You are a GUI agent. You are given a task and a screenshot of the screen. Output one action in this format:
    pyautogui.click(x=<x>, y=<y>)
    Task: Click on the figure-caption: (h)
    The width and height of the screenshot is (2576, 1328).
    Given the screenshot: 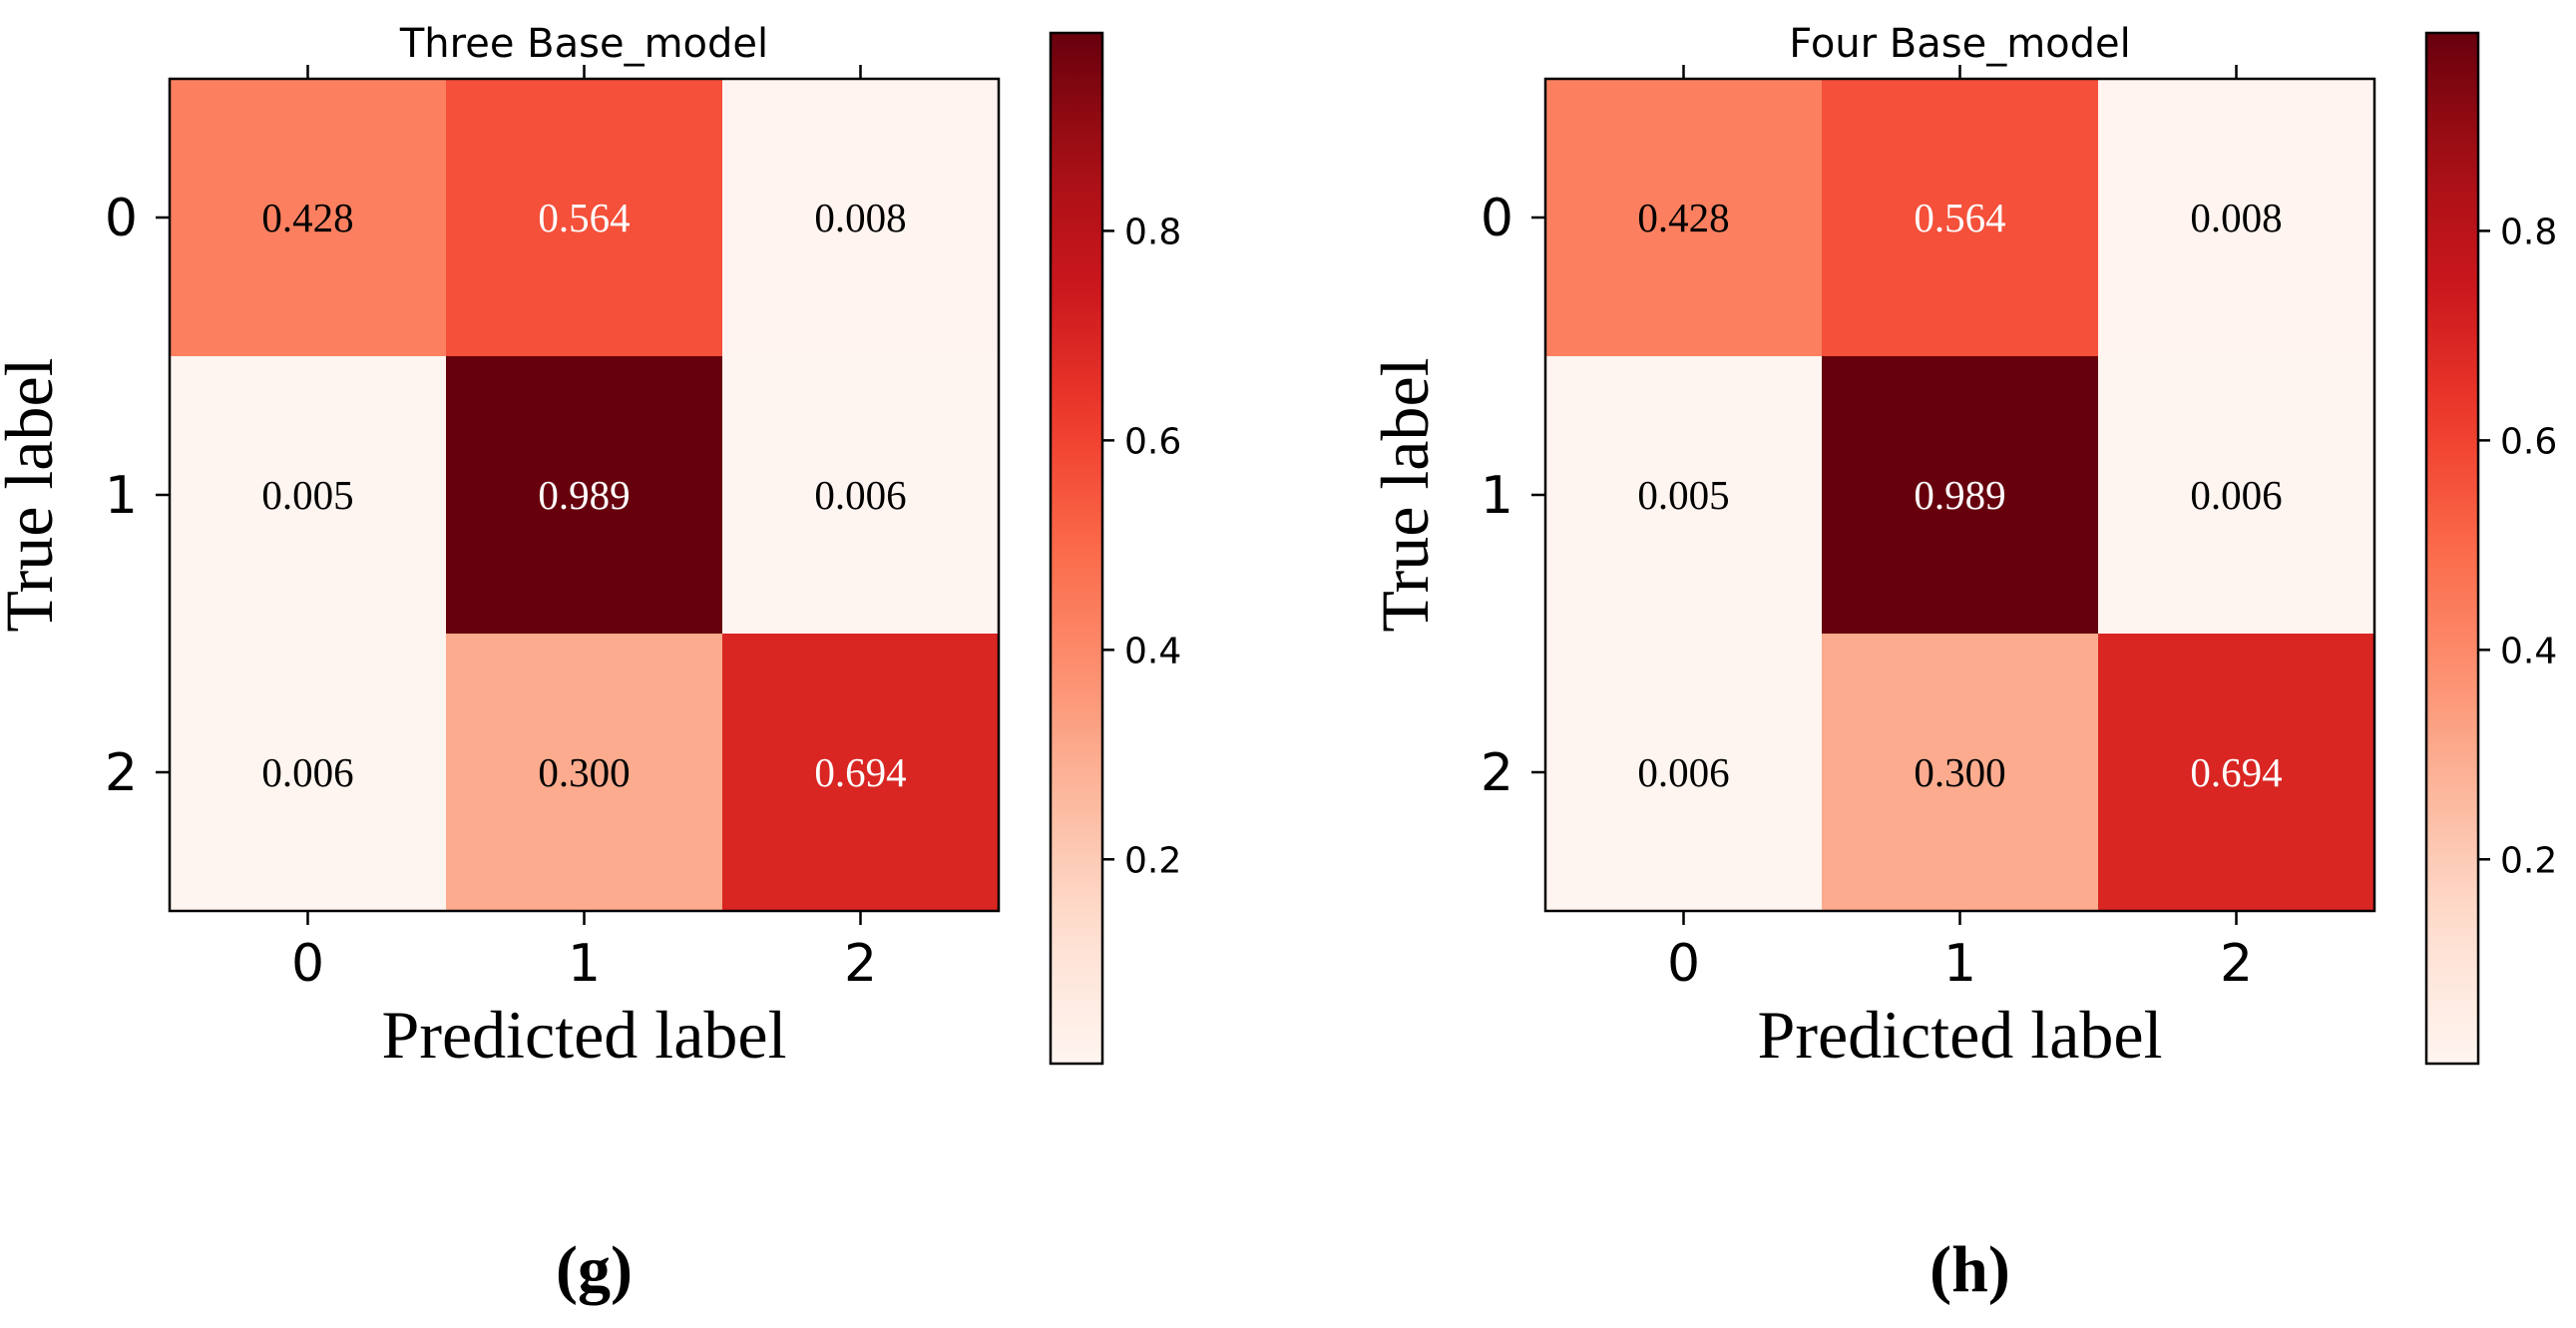 What is the action you would take?
    pyautogui.click(x=1970, y=1269)
    